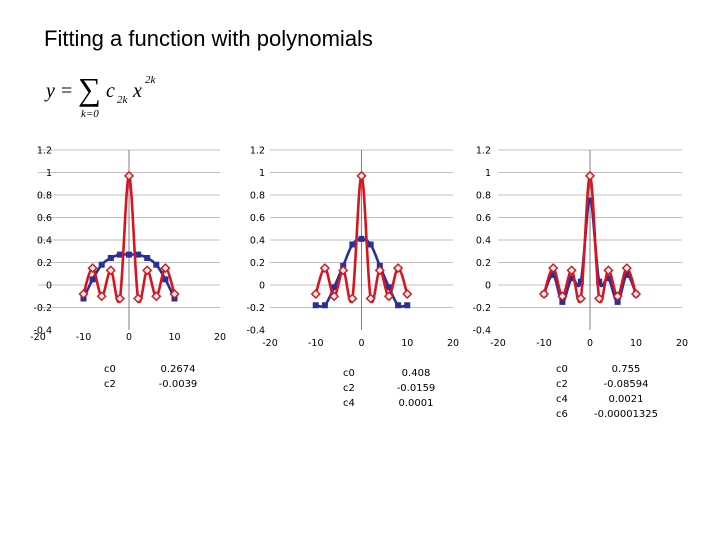 This screenshot has width=720, height=540. What do you see at coordinates (150, 80) in the screenshot?
I see `formula-power: 2k` at bounding box center [150, 80].